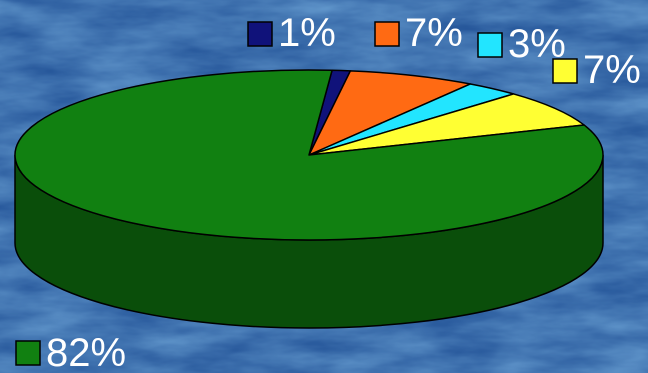 The height and width of the screenshot is (373, 648). I want to click on slice-label-4: 82%, so click(86, 352).